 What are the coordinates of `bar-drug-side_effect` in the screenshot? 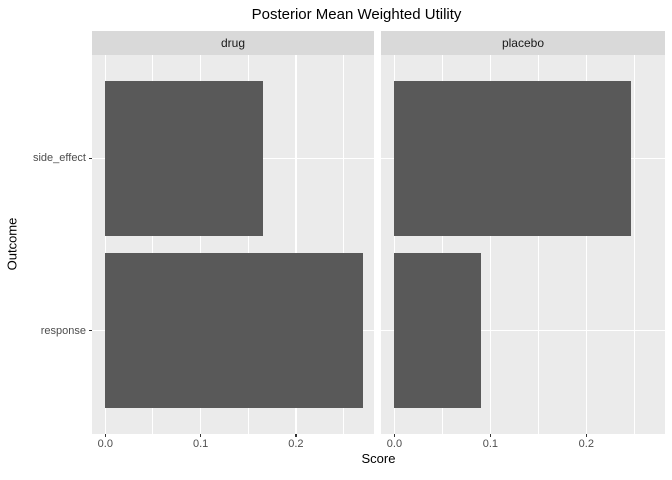 It's located at (184, 158).